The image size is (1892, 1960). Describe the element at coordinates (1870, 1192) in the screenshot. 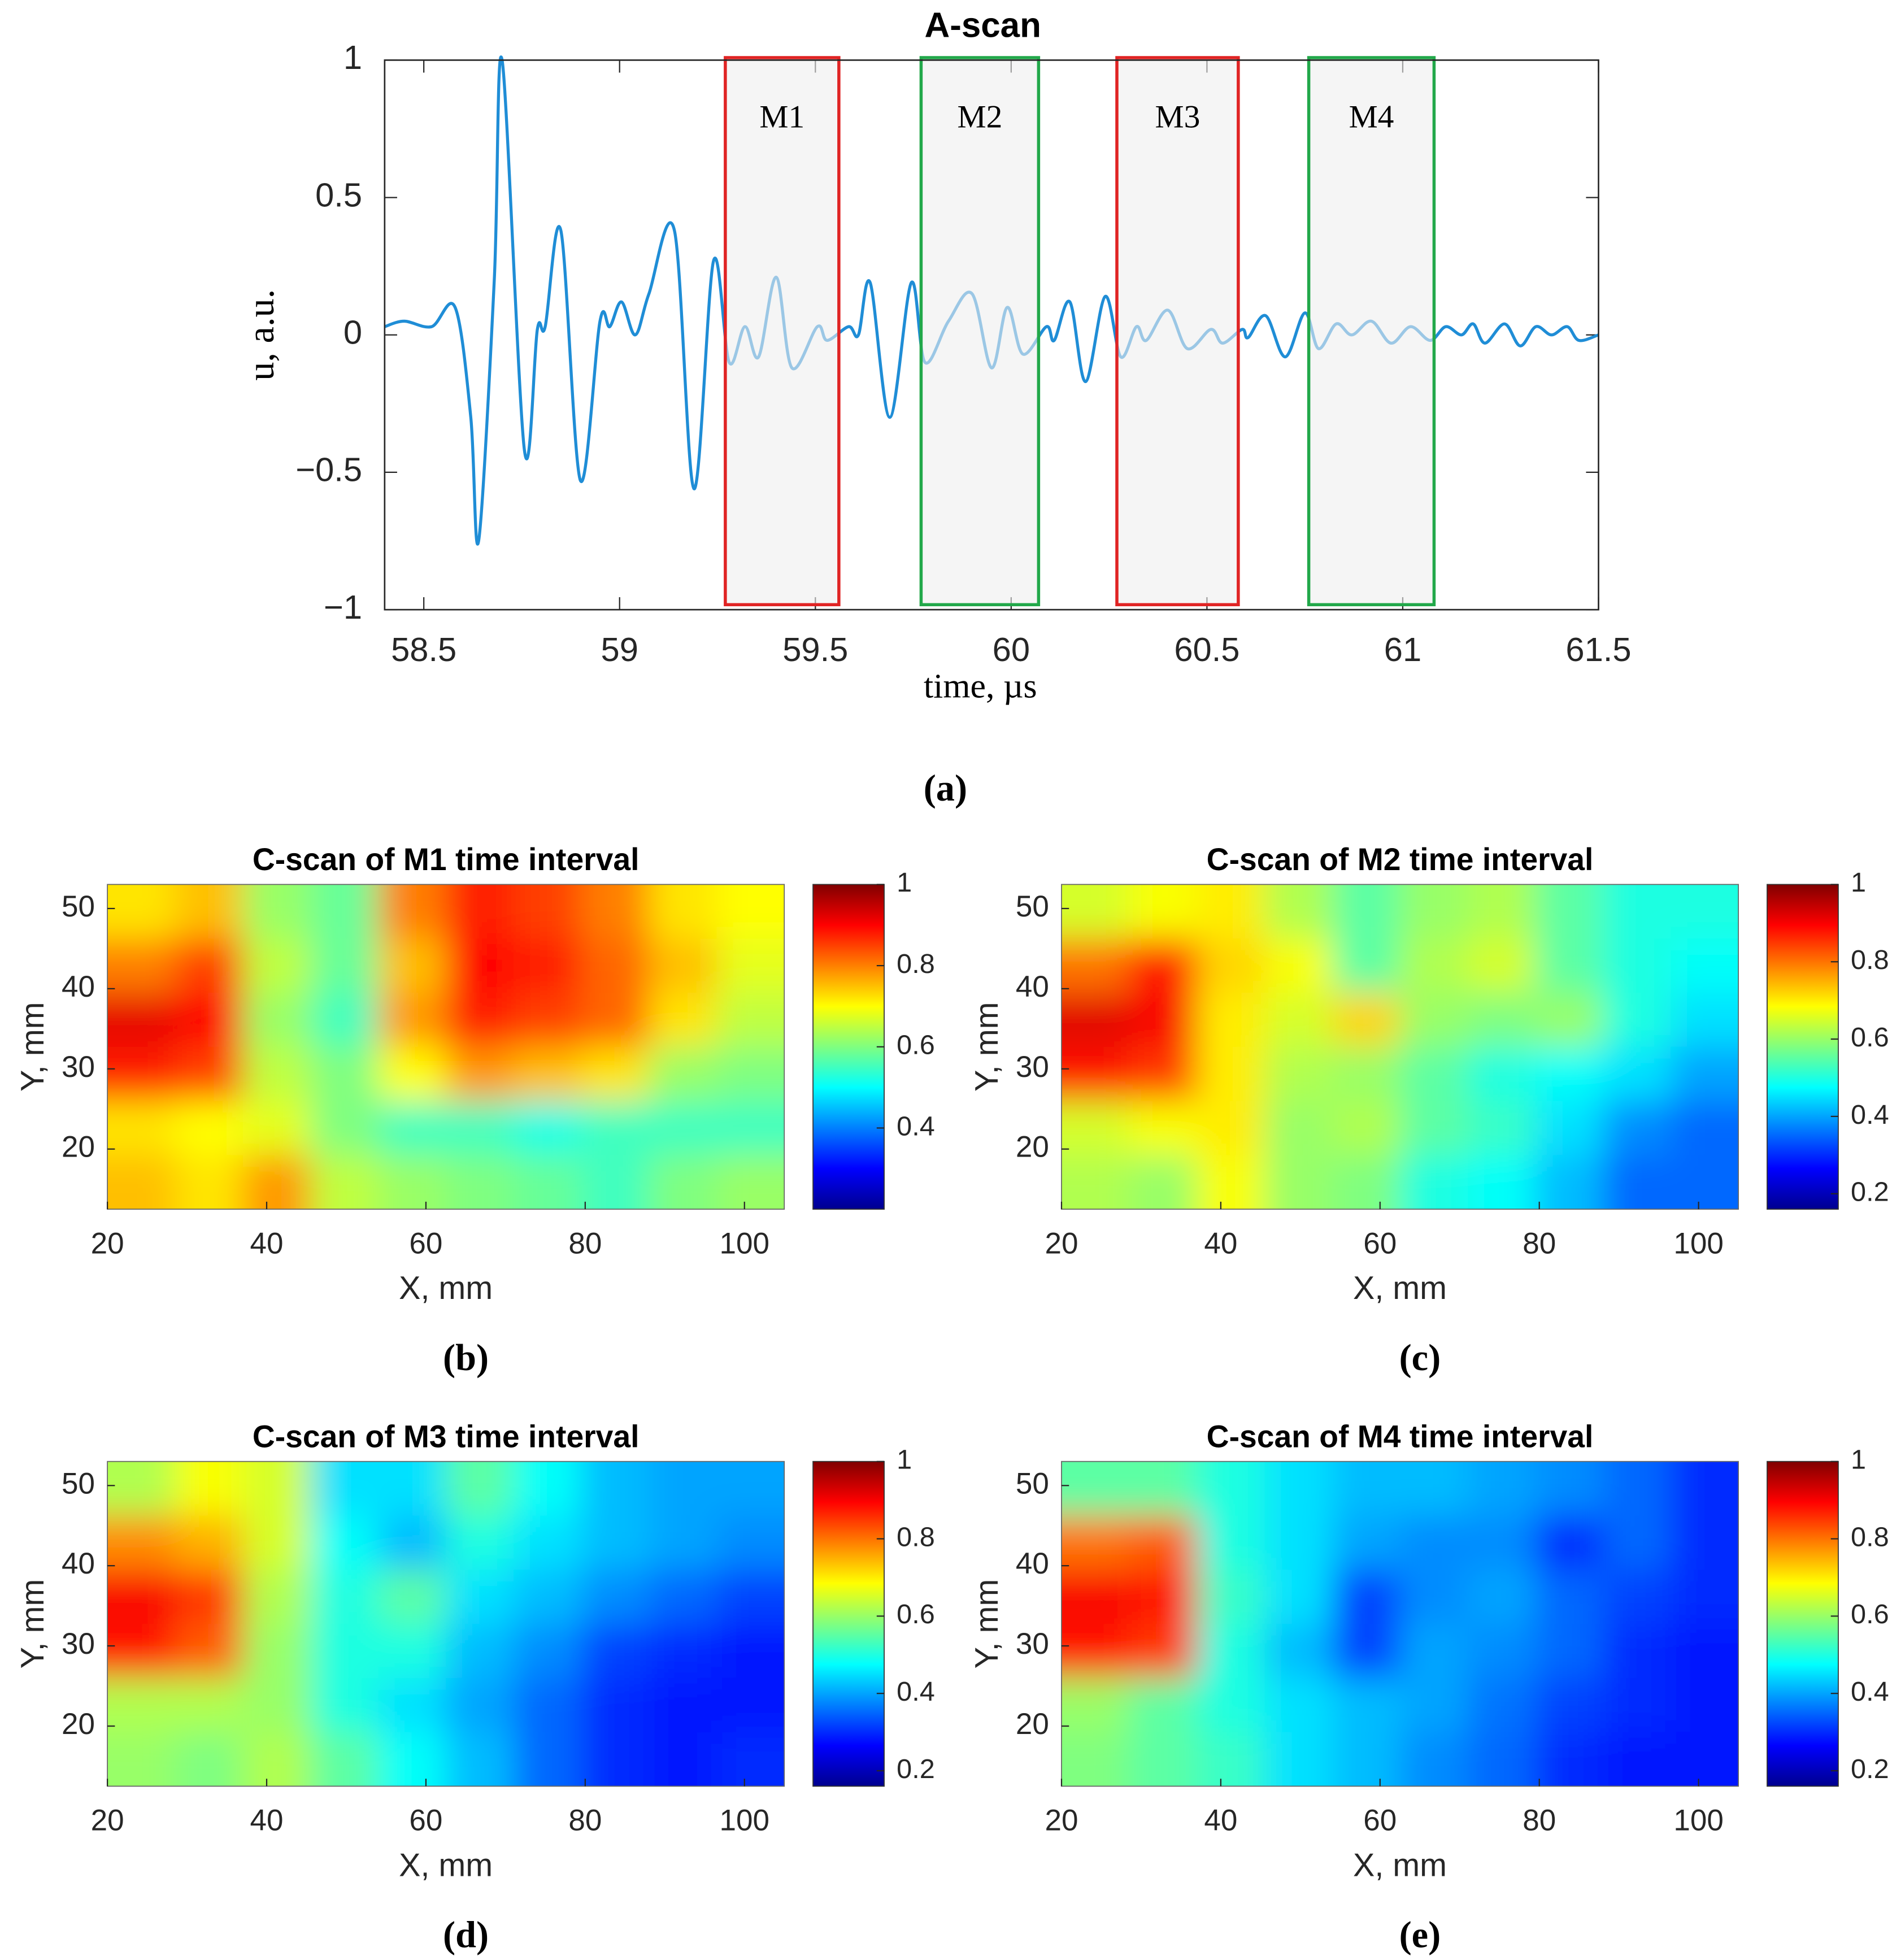

I see `colorbar-tick-label: 0.2` at that location.